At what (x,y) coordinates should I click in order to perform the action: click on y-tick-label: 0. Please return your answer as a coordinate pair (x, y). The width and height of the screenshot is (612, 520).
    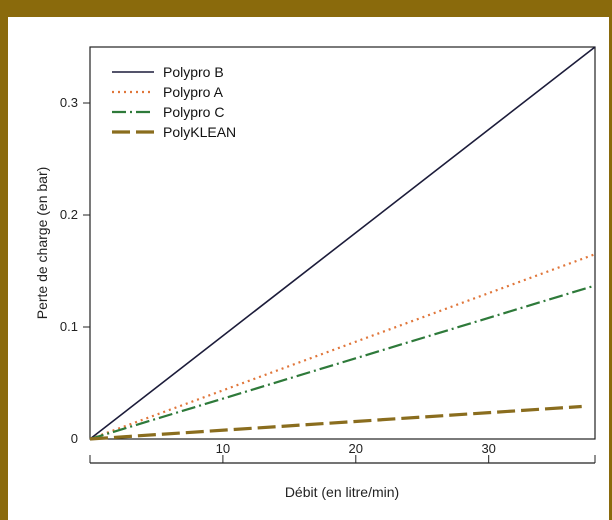
    Looking at the image, I should click on (74, 438).